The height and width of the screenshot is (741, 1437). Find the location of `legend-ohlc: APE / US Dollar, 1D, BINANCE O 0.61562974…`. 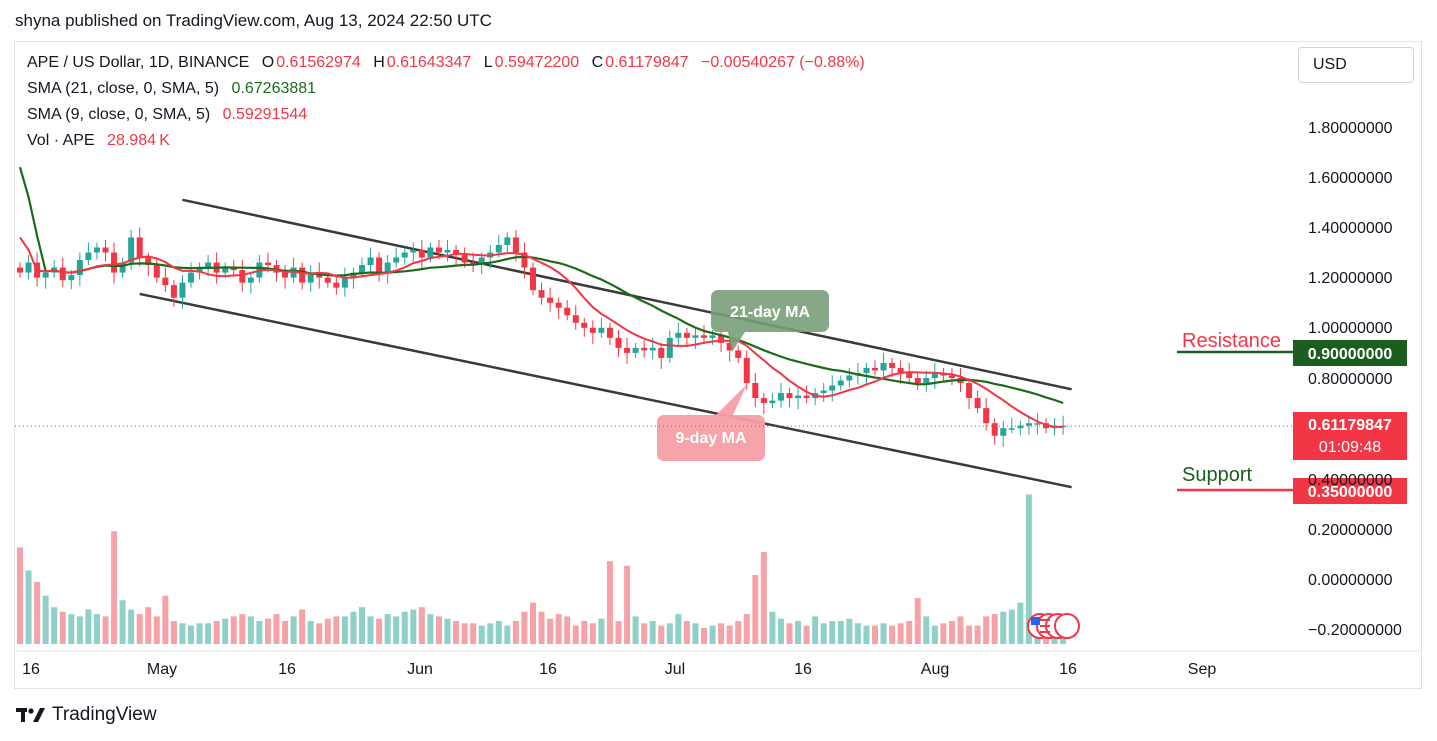

legend-ohlc: APE / US Dollar, 1D, BINANCE O 0.61562974… is located at coordinates (447, 63).